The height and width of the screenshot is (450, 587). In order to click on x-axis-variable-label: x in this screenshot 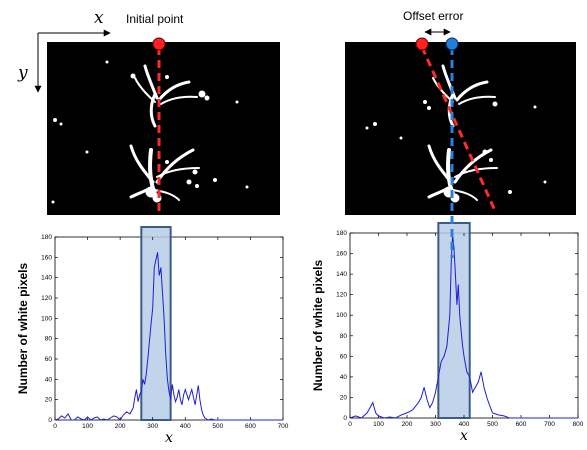, I will do `click(99, 18)`.